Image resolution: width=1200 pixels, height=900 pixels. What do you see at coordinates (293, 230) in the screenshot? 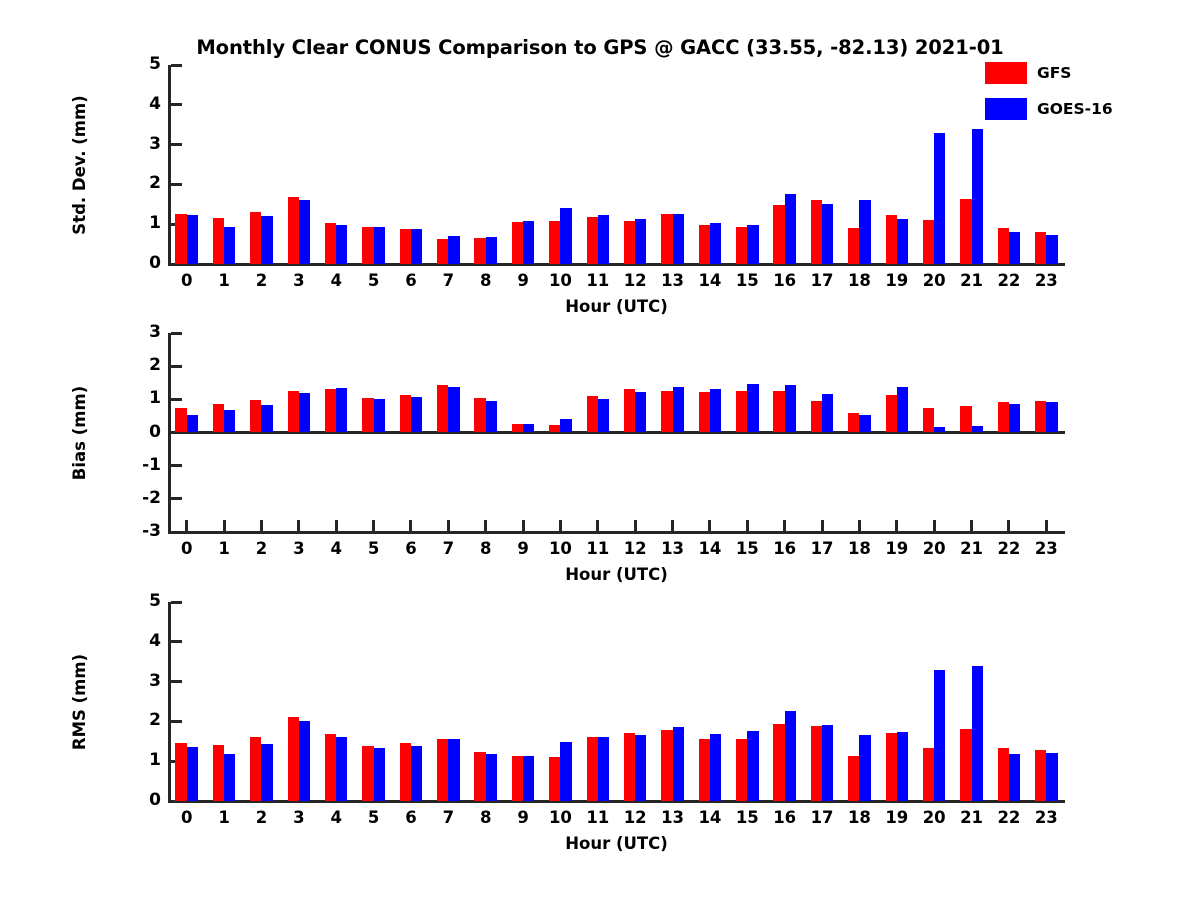
I see `bar-std-dev-gfs-h3` at bounding box center [293, 230].